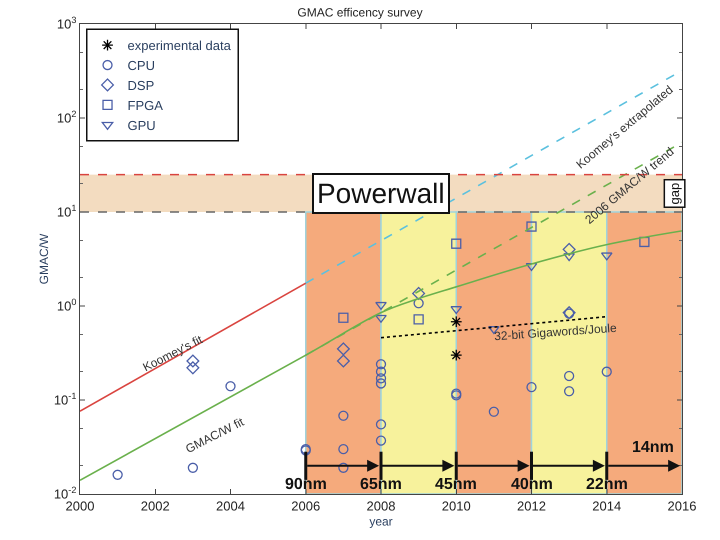  What do you see at coordinates (381, 484) in the screenshot?
I see `annotation: 65nm` at bounding box center [381, 484].